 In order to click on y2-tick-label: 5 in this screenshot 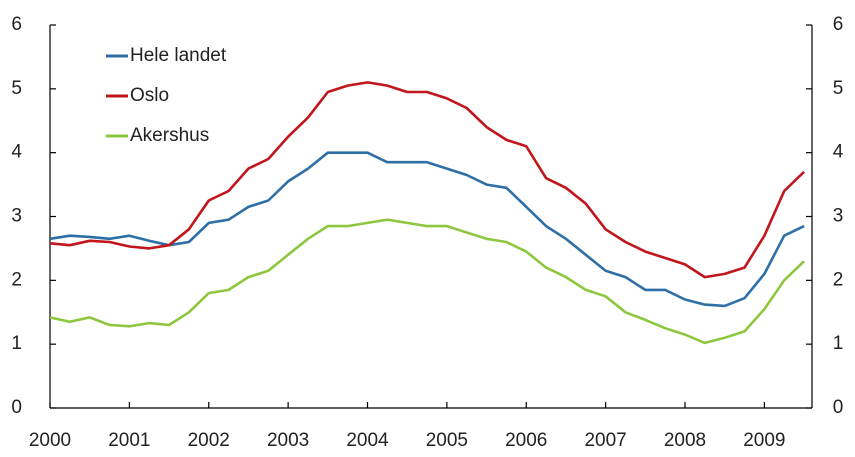, I will do `click(838, 88)`.